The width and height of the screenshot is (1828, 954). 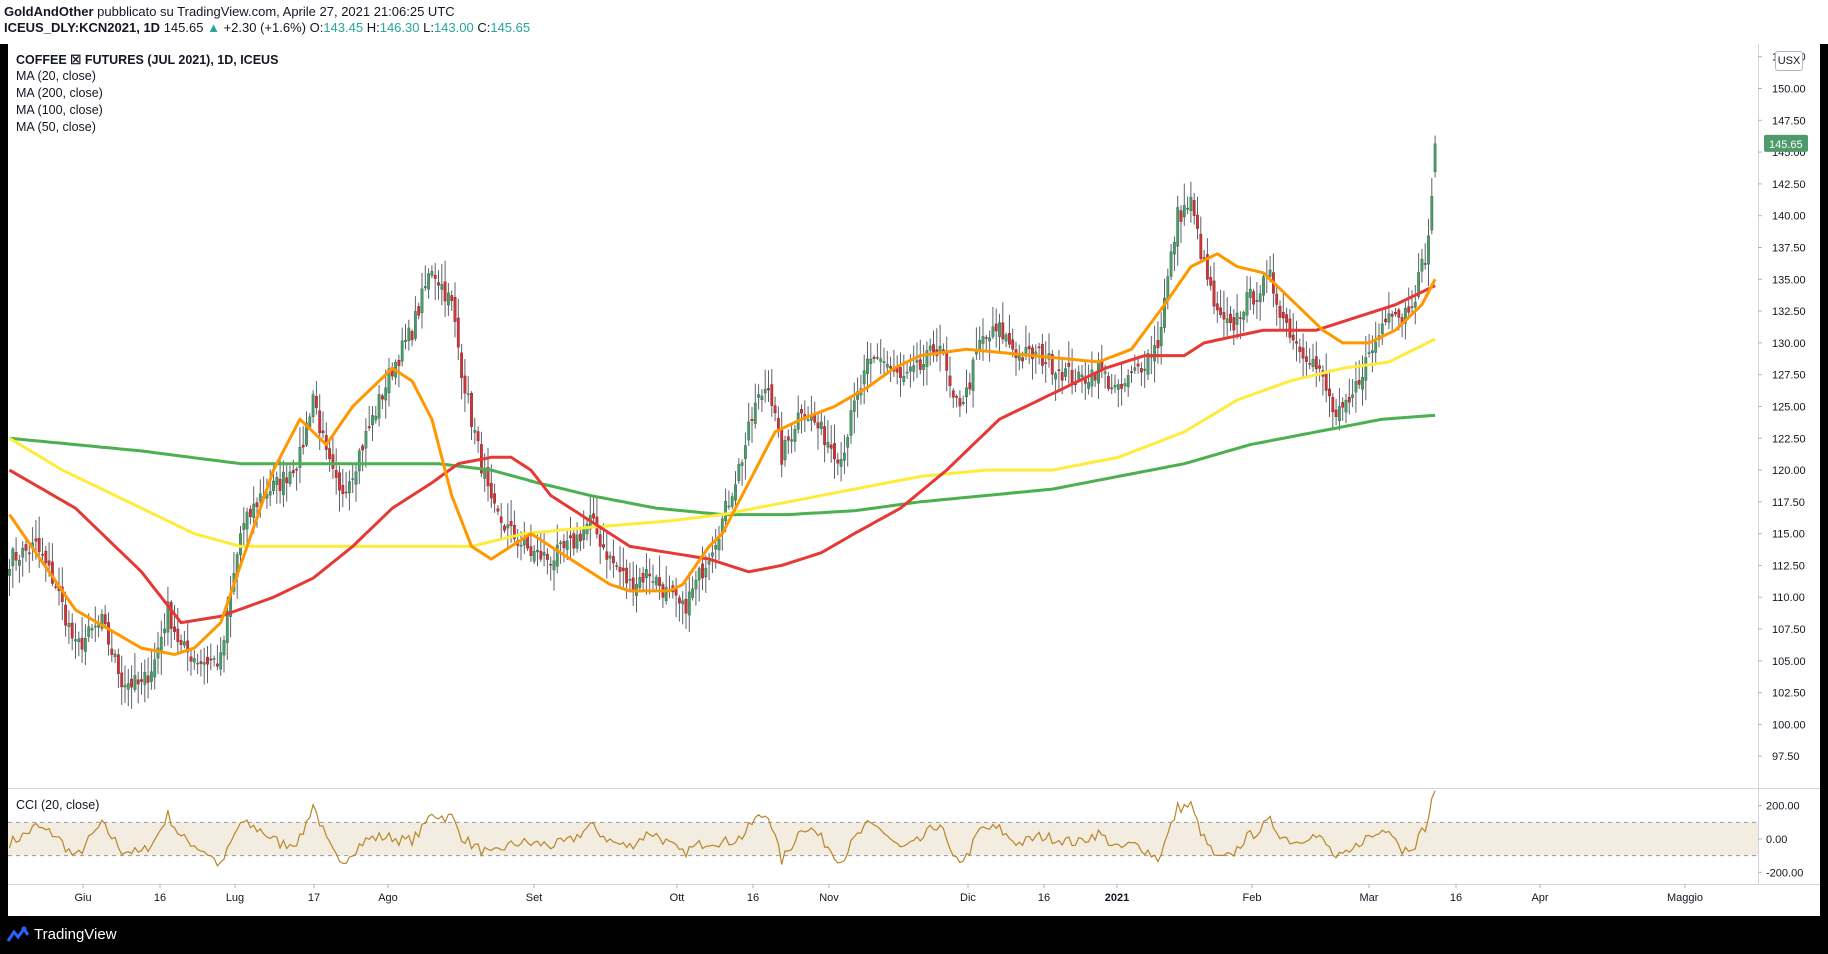 What do you see at coordinates (1788, 566) in the screenshot?
I see `price-tick-label: 112.50` at bounding box center [1788, 566].